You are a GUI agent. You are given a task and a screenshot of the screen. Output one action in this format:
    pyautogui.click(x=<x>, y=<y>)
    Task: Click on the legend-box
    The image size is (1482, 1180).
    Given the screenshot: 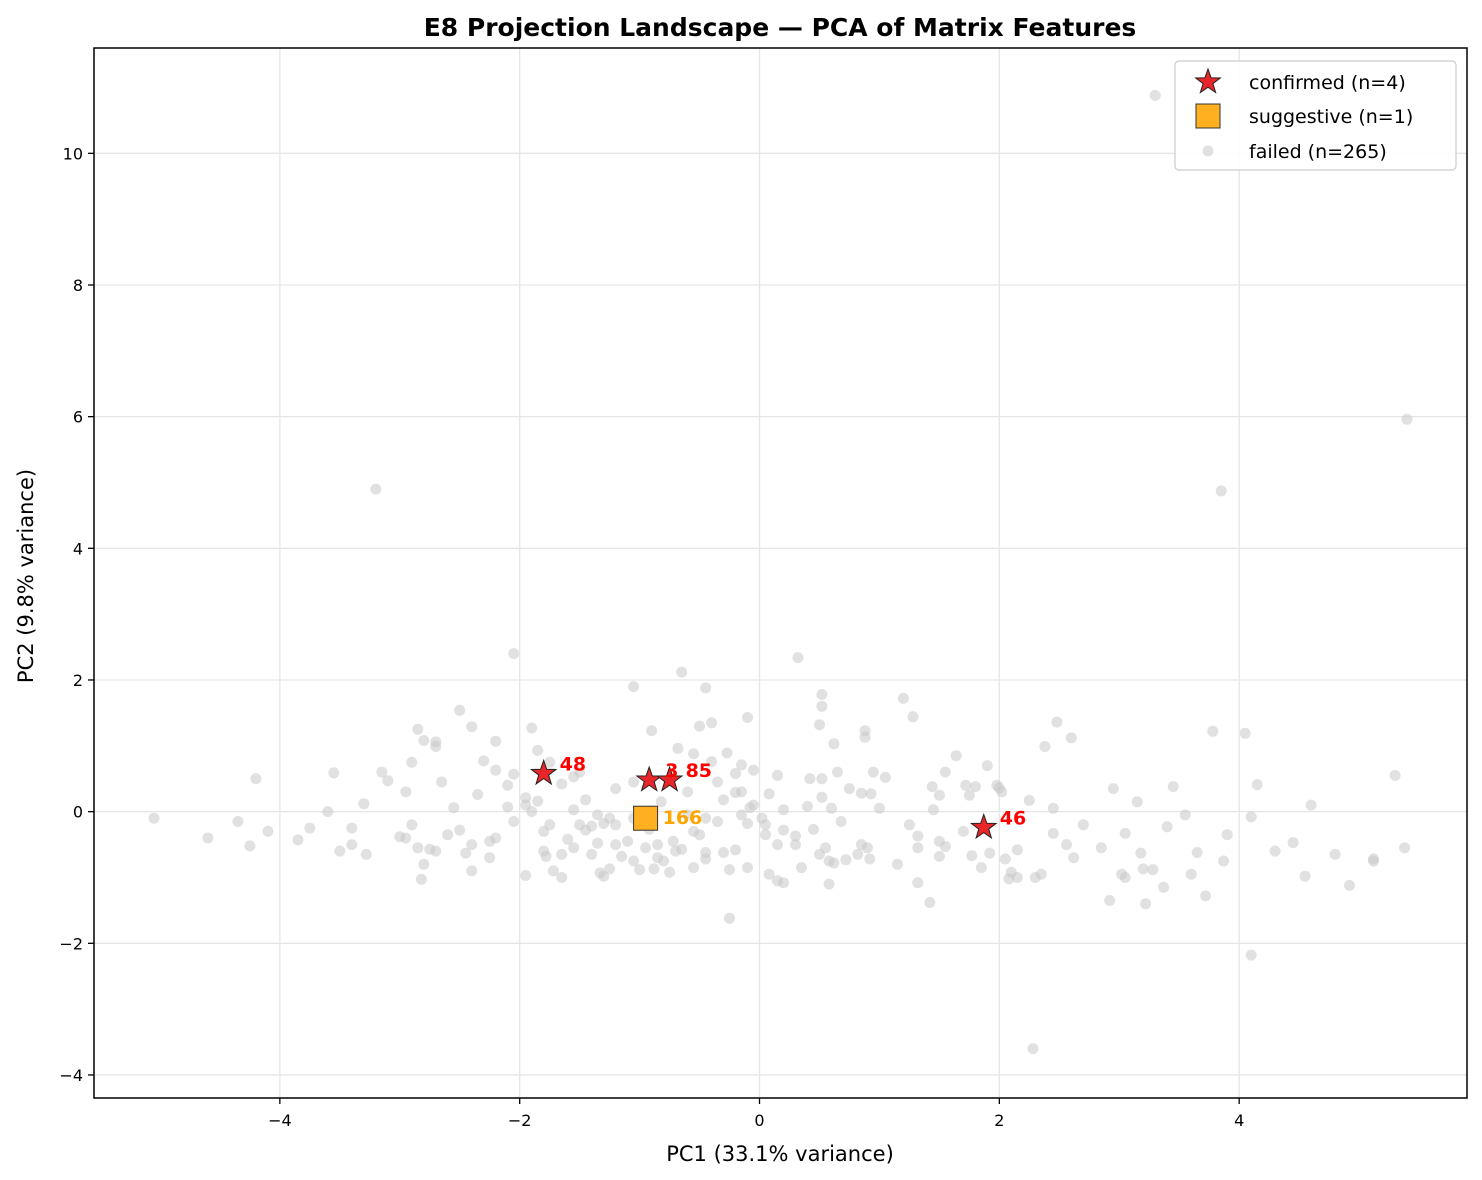 What is the action you would take?
    pyautogui.click(x=1315, y=115)
    